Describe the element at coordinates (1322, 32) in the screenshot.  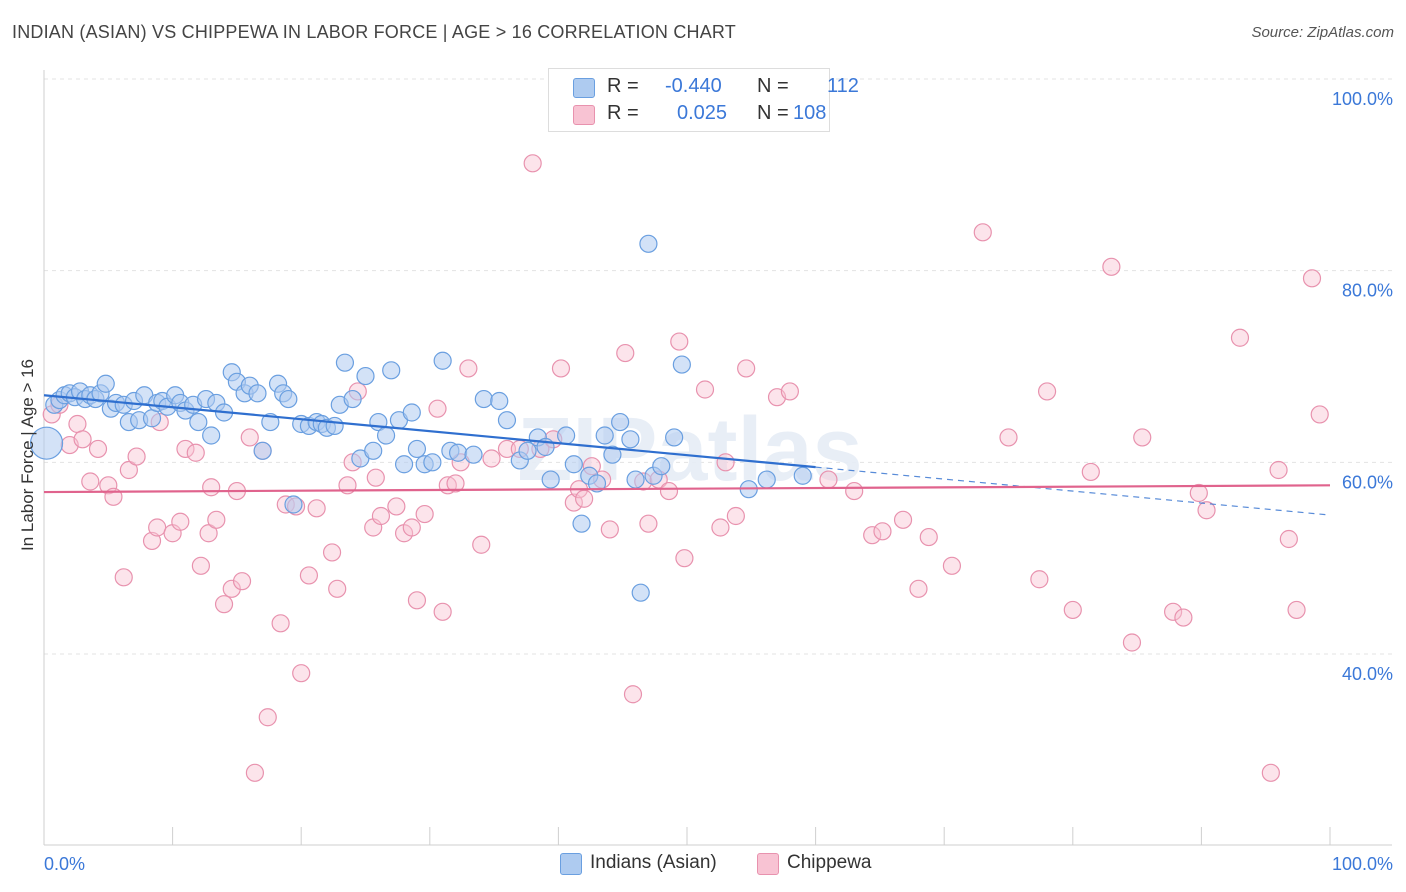
I see `source-label: Source: ZipAtlas.com` at that location.